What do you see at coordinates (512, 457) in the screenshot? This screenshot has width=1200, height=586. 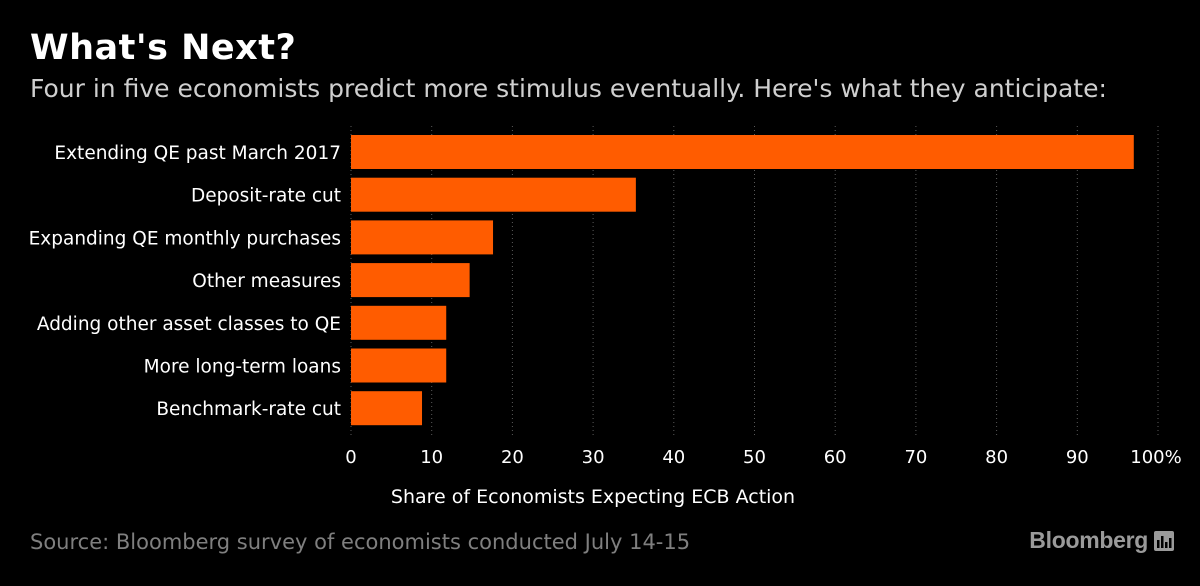 I see `x-tick-label: 20` at bounding box center [512, 457].